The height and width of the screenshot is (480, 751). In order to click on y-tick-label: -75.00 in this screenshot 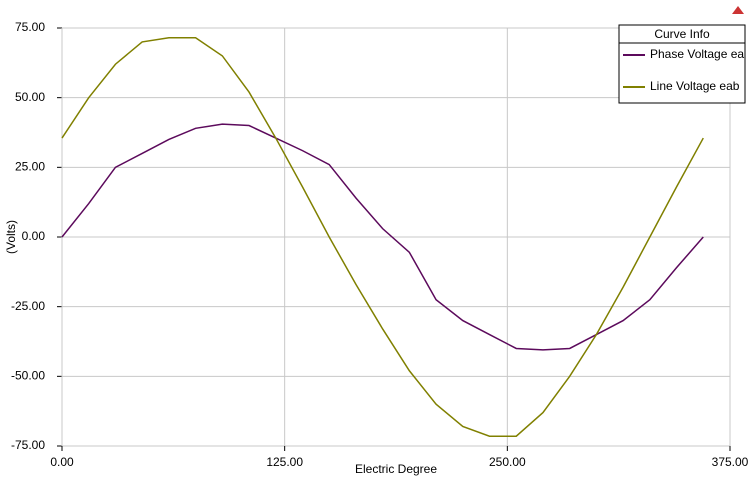, I will do `click(28, 445)`.